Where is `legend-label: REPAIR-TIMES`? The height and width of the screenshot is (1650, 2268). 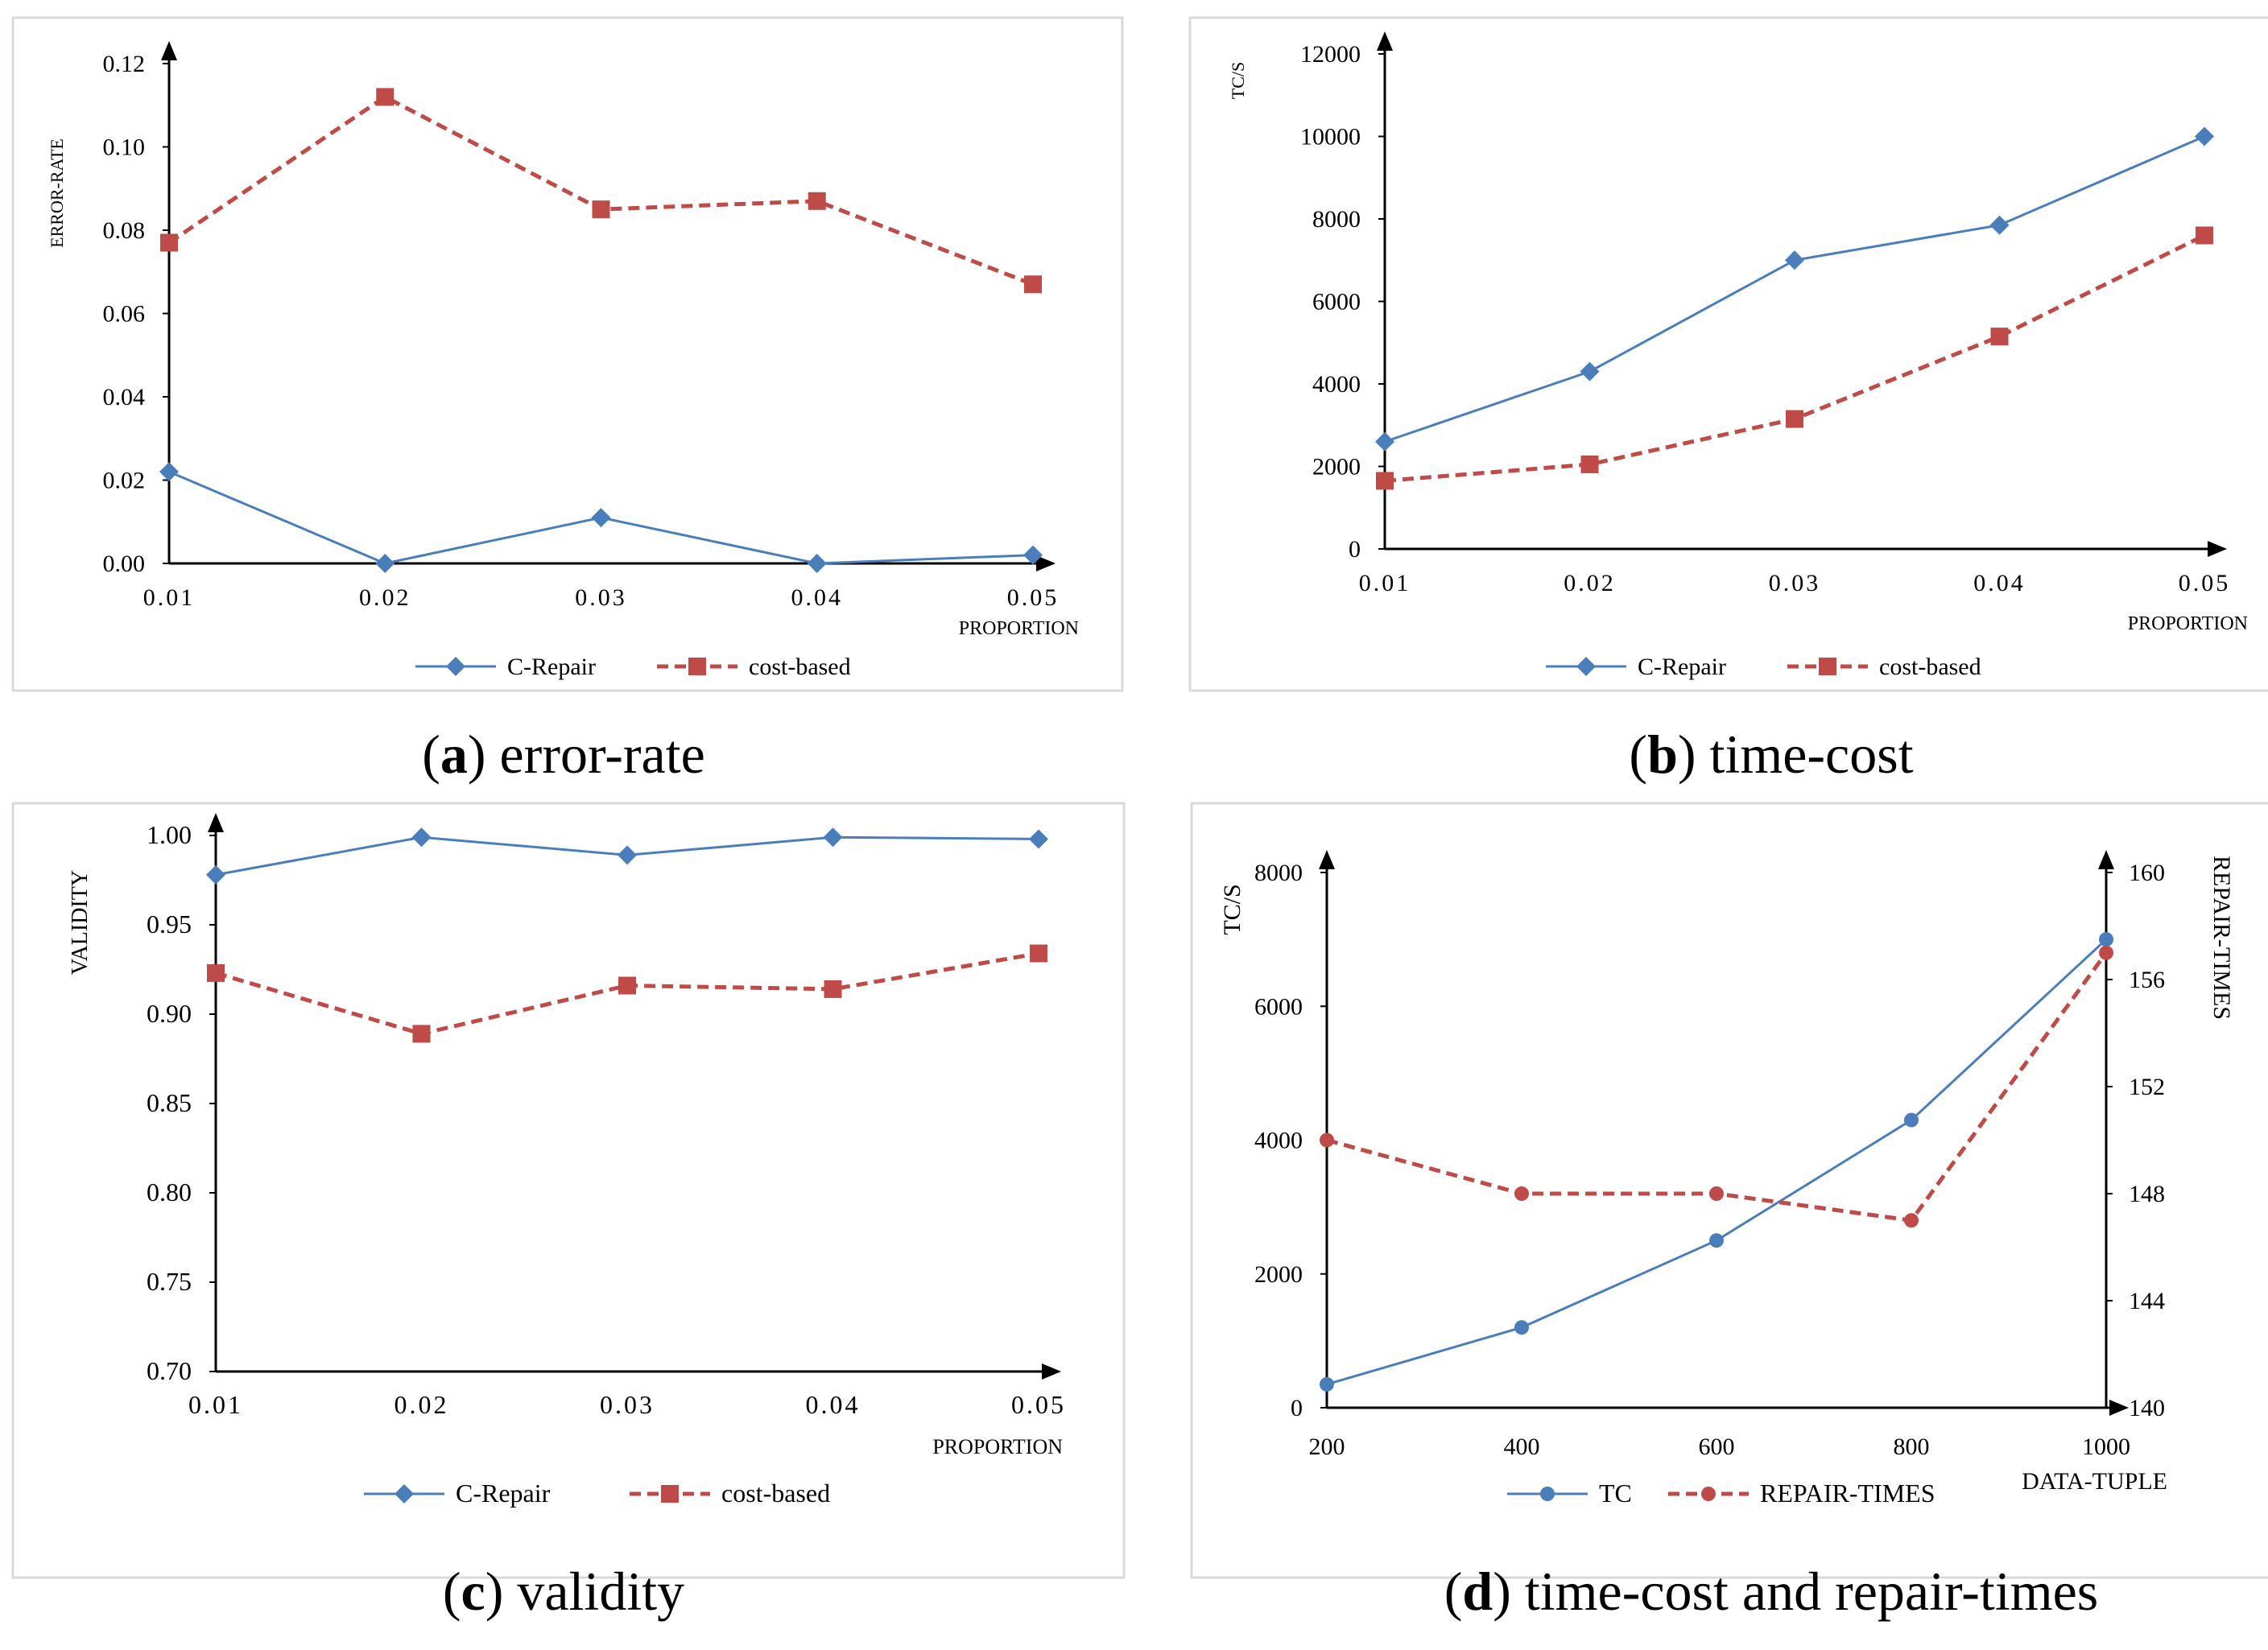 legend-label: REPAIR-TIMES is located at coordinates (1848, 1493).